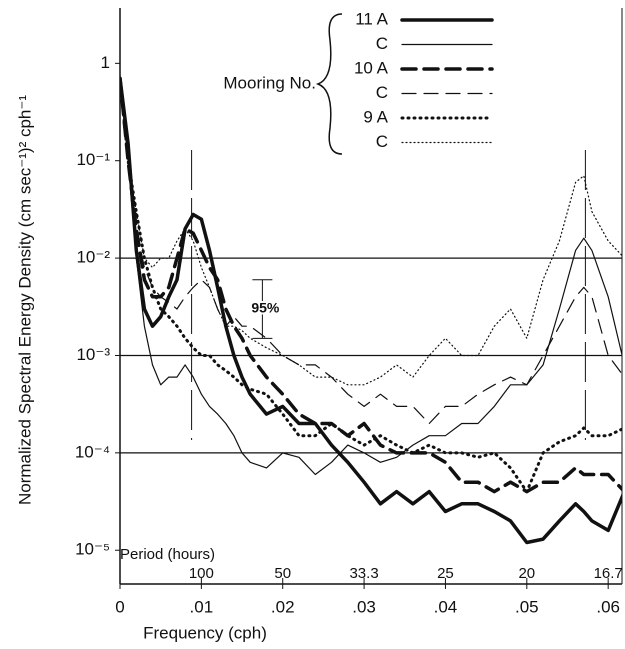  What do you see at coordinates (608, 573) in the screenshot?
I see `period-tick-label: 16.7` at bounding box center [608, 573].